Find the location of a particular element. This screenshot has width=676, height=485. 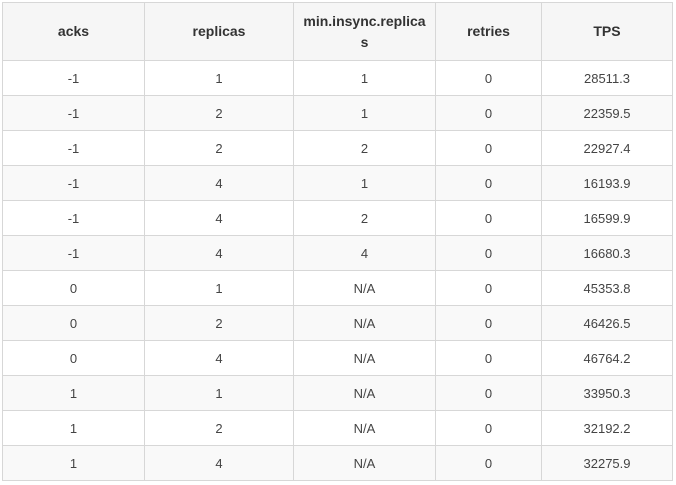

cell-tps: 45353.8 is located at coordinates (607, 288).